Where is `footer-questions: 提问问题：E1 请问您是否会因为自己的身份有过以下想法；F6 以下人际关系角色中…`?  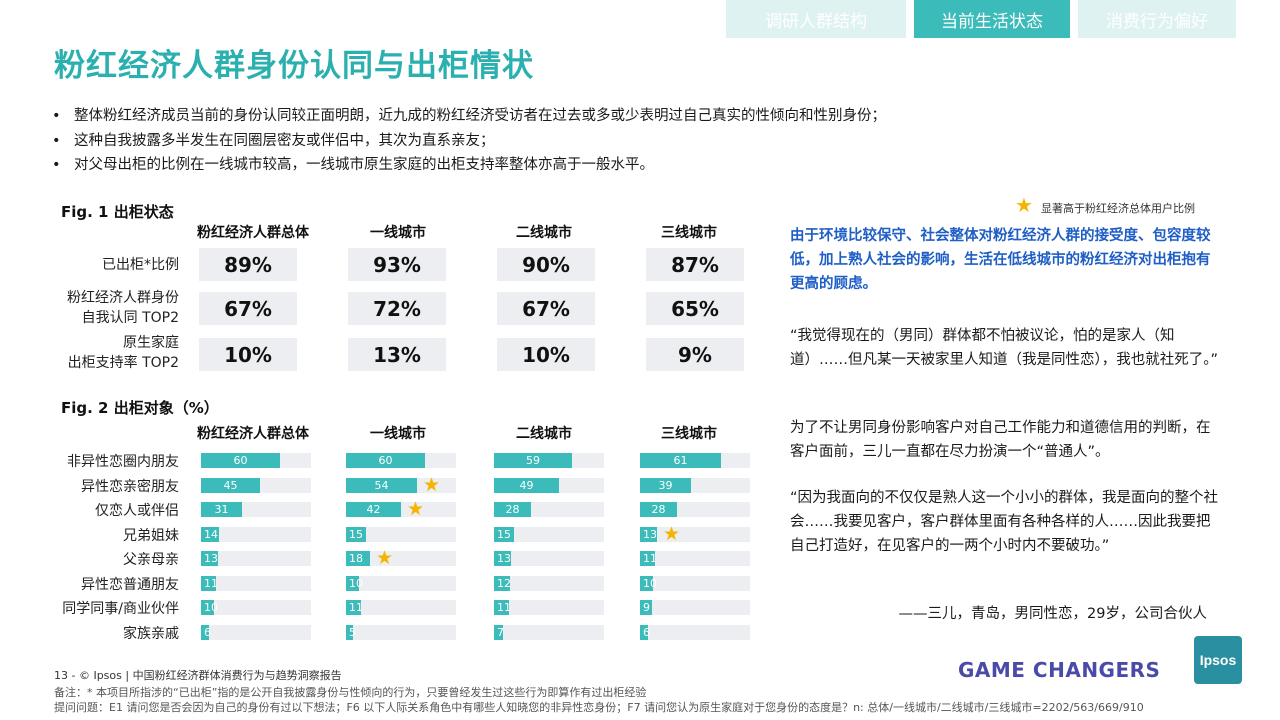 footer-questions: 提问问题：E1 请问您是否会因为自己的身份有过以下想法；F6 以下人际关系角色中… is located at coordinates (599, 707).